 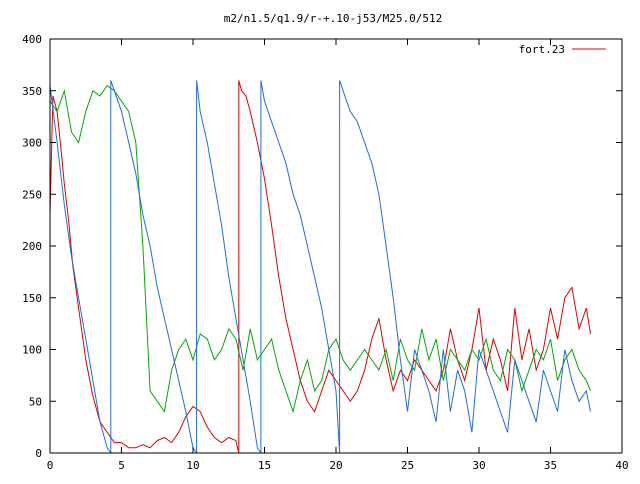 I want to click on y-tick-label: 250, so click(x=32, y=194).